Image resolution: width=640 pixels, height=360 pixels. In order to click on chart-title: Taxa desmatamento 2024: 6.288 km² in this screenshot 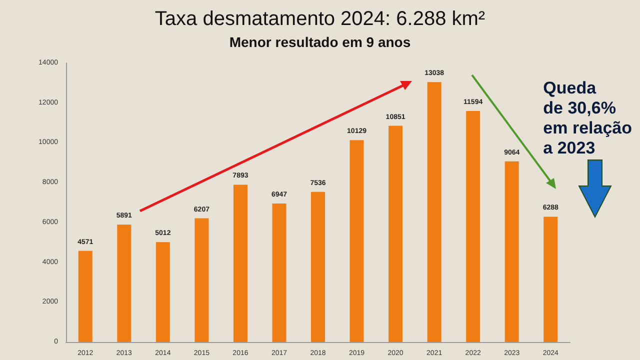, I will do `click(320, 19)`.